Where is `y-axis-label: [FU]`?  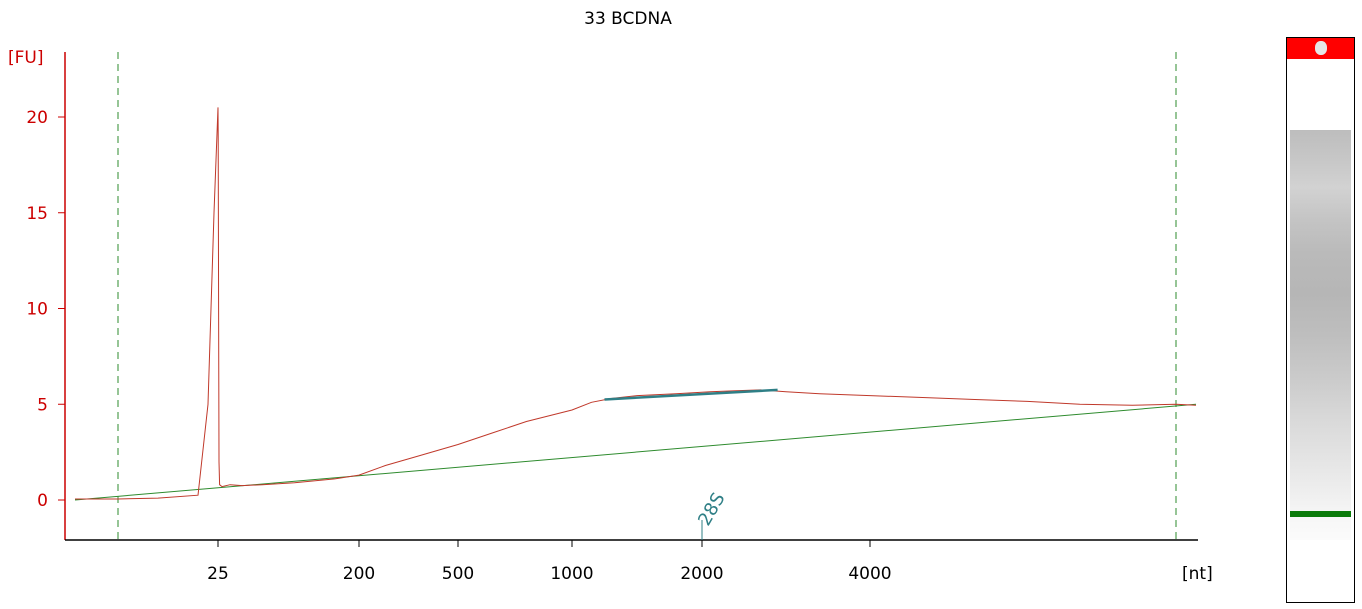 y-axis-label: [FU] is located at coordinates (26, 58).